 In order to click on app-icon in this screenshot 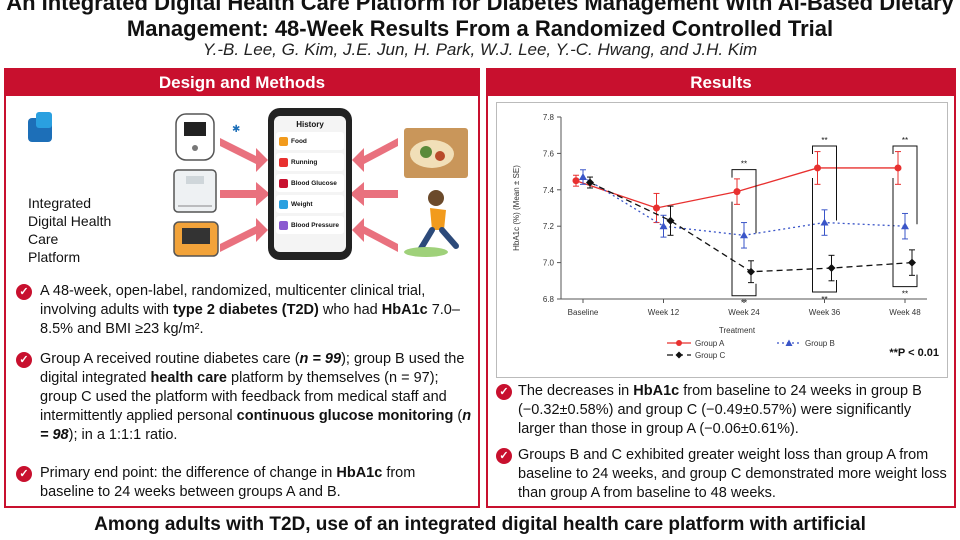, I will do `click(40, 127)`.